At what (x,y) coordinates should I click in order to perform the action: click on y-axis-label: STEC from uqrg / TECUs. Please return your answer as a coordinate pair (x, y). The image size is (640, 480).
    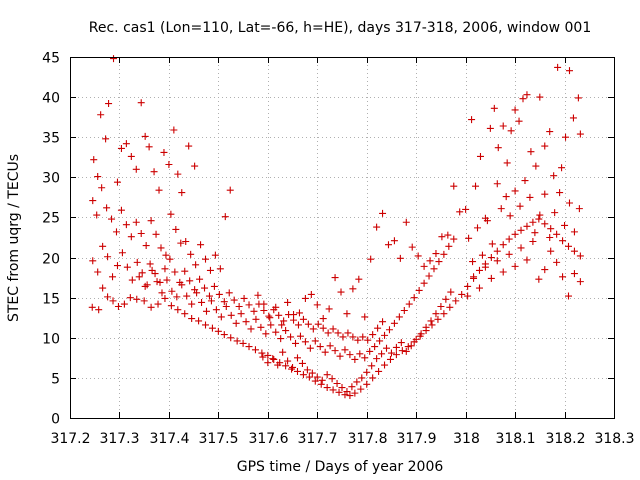
    Looking at the image, I should click on (14, 238).